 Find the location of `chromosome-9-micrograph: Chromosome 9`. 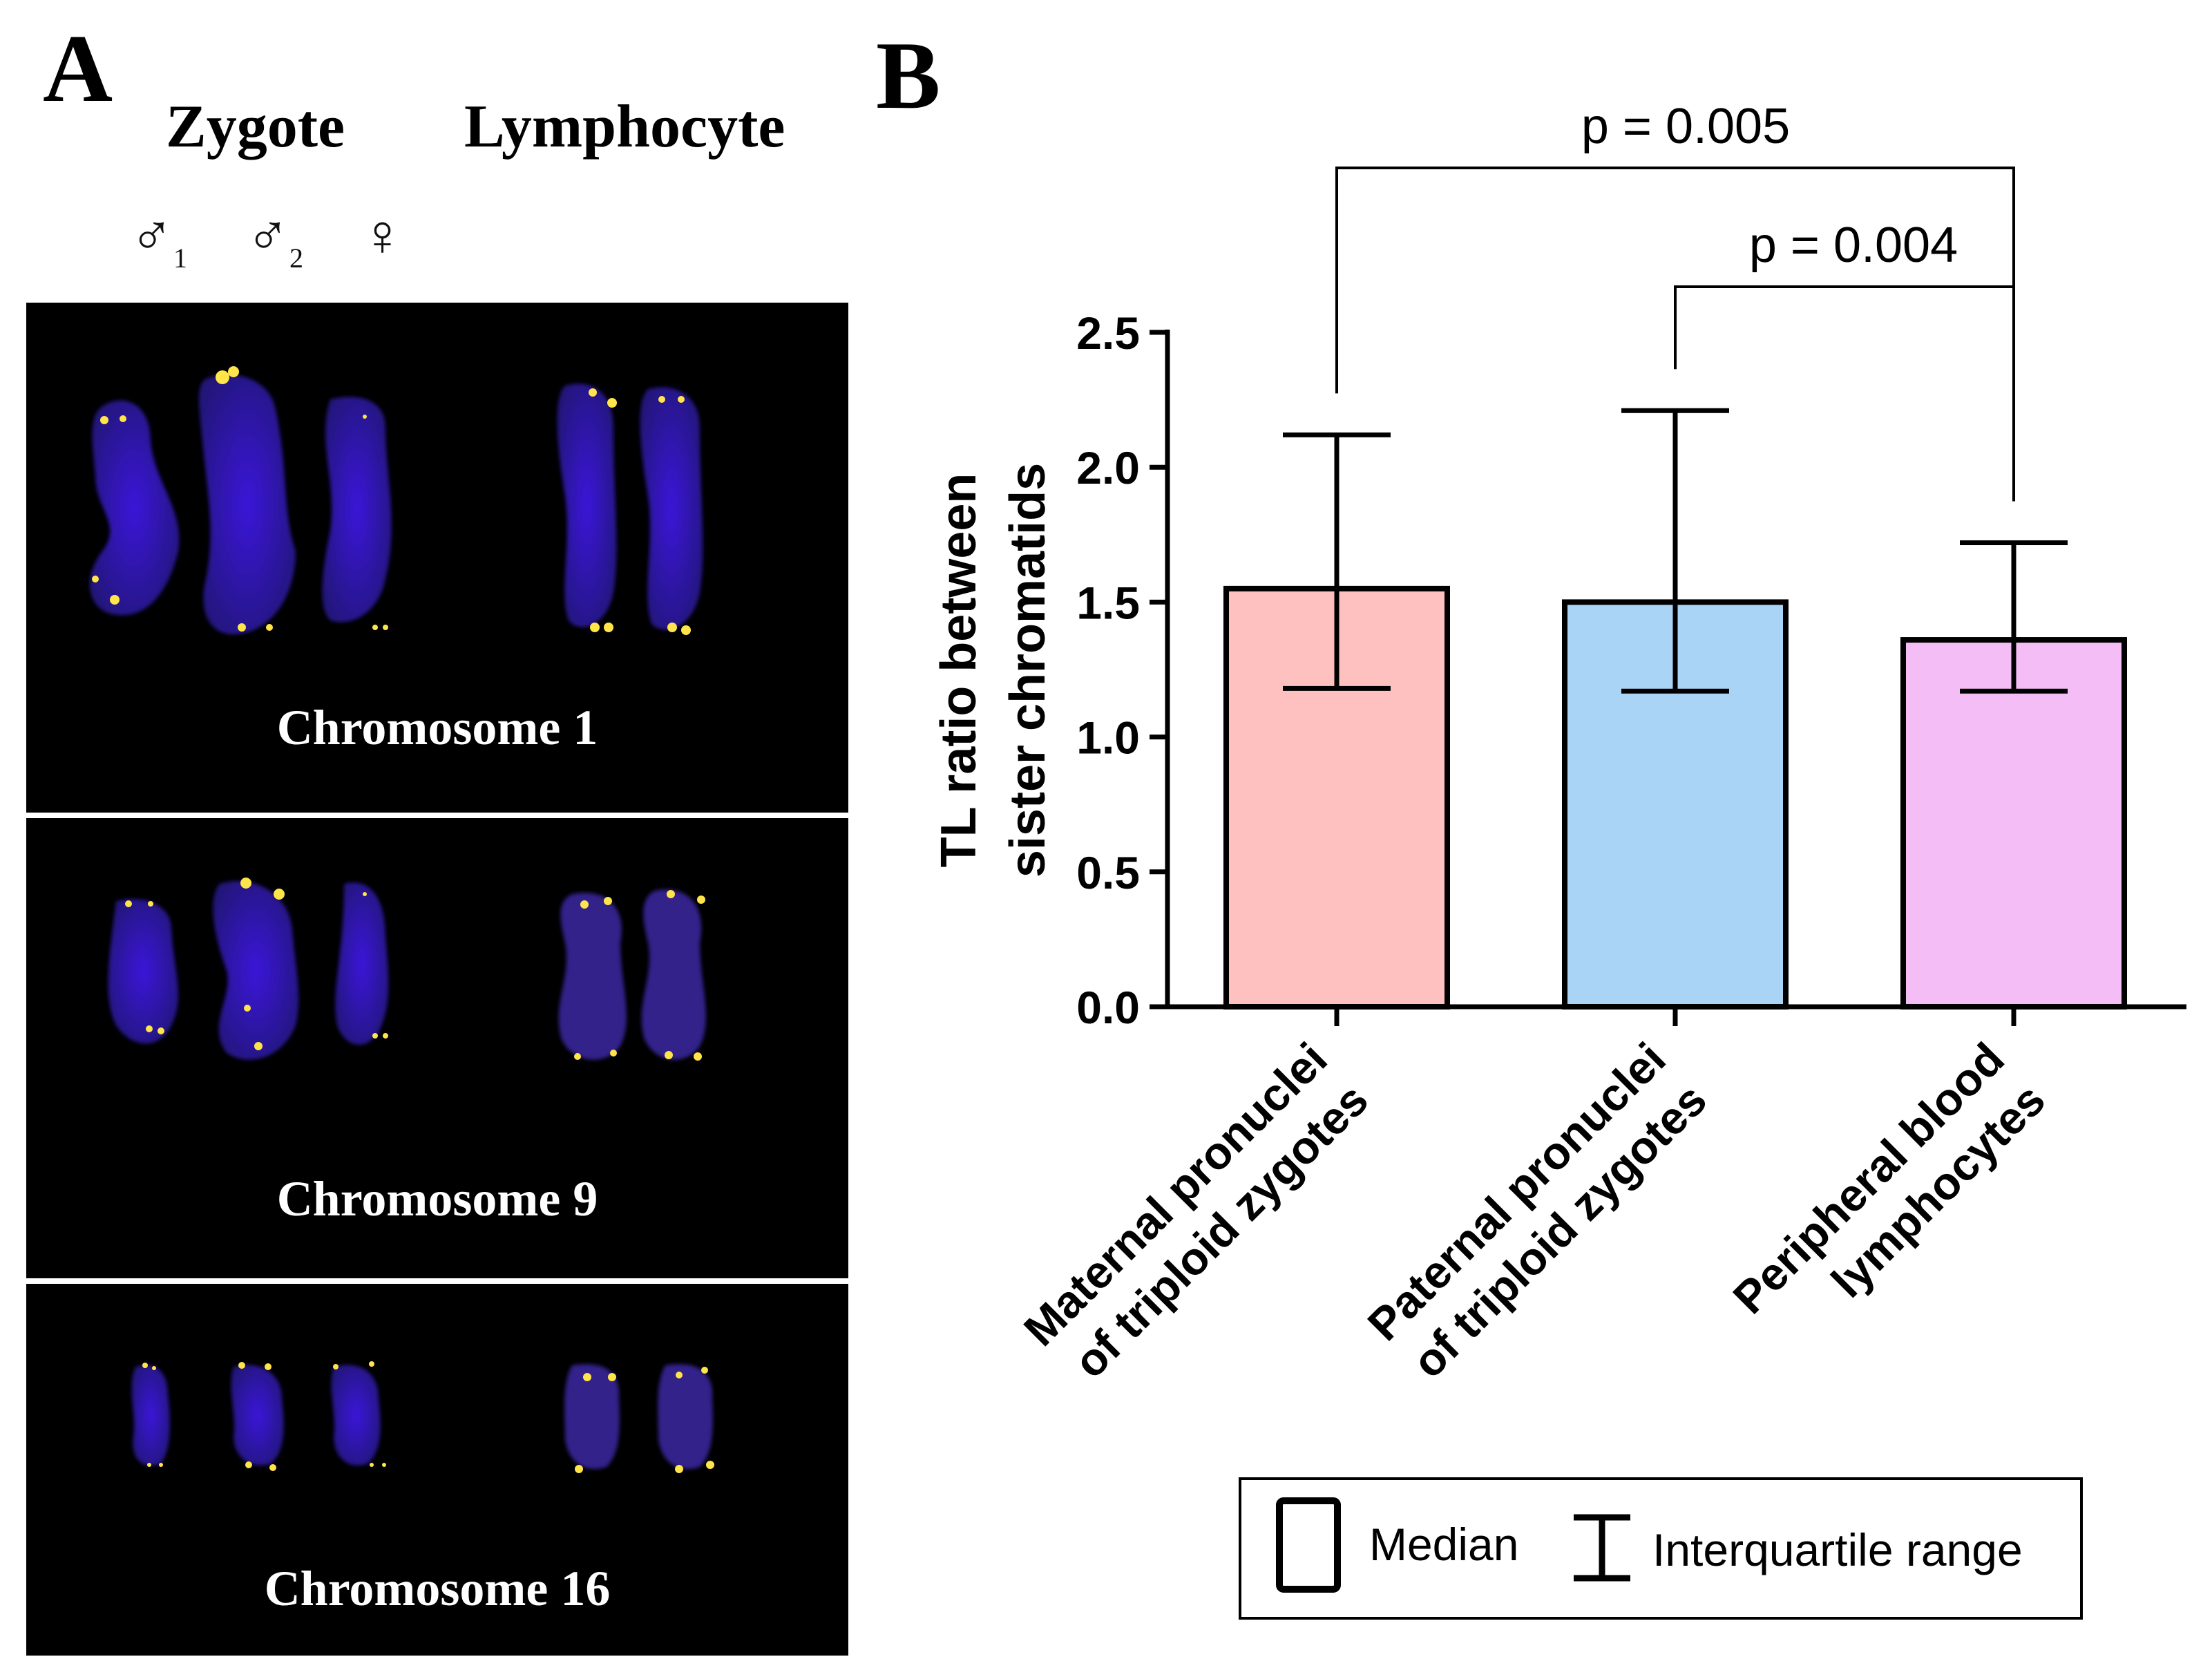

chromosome-9-micrograph: Chromosome 9 is located at coordinates (437, 1048).